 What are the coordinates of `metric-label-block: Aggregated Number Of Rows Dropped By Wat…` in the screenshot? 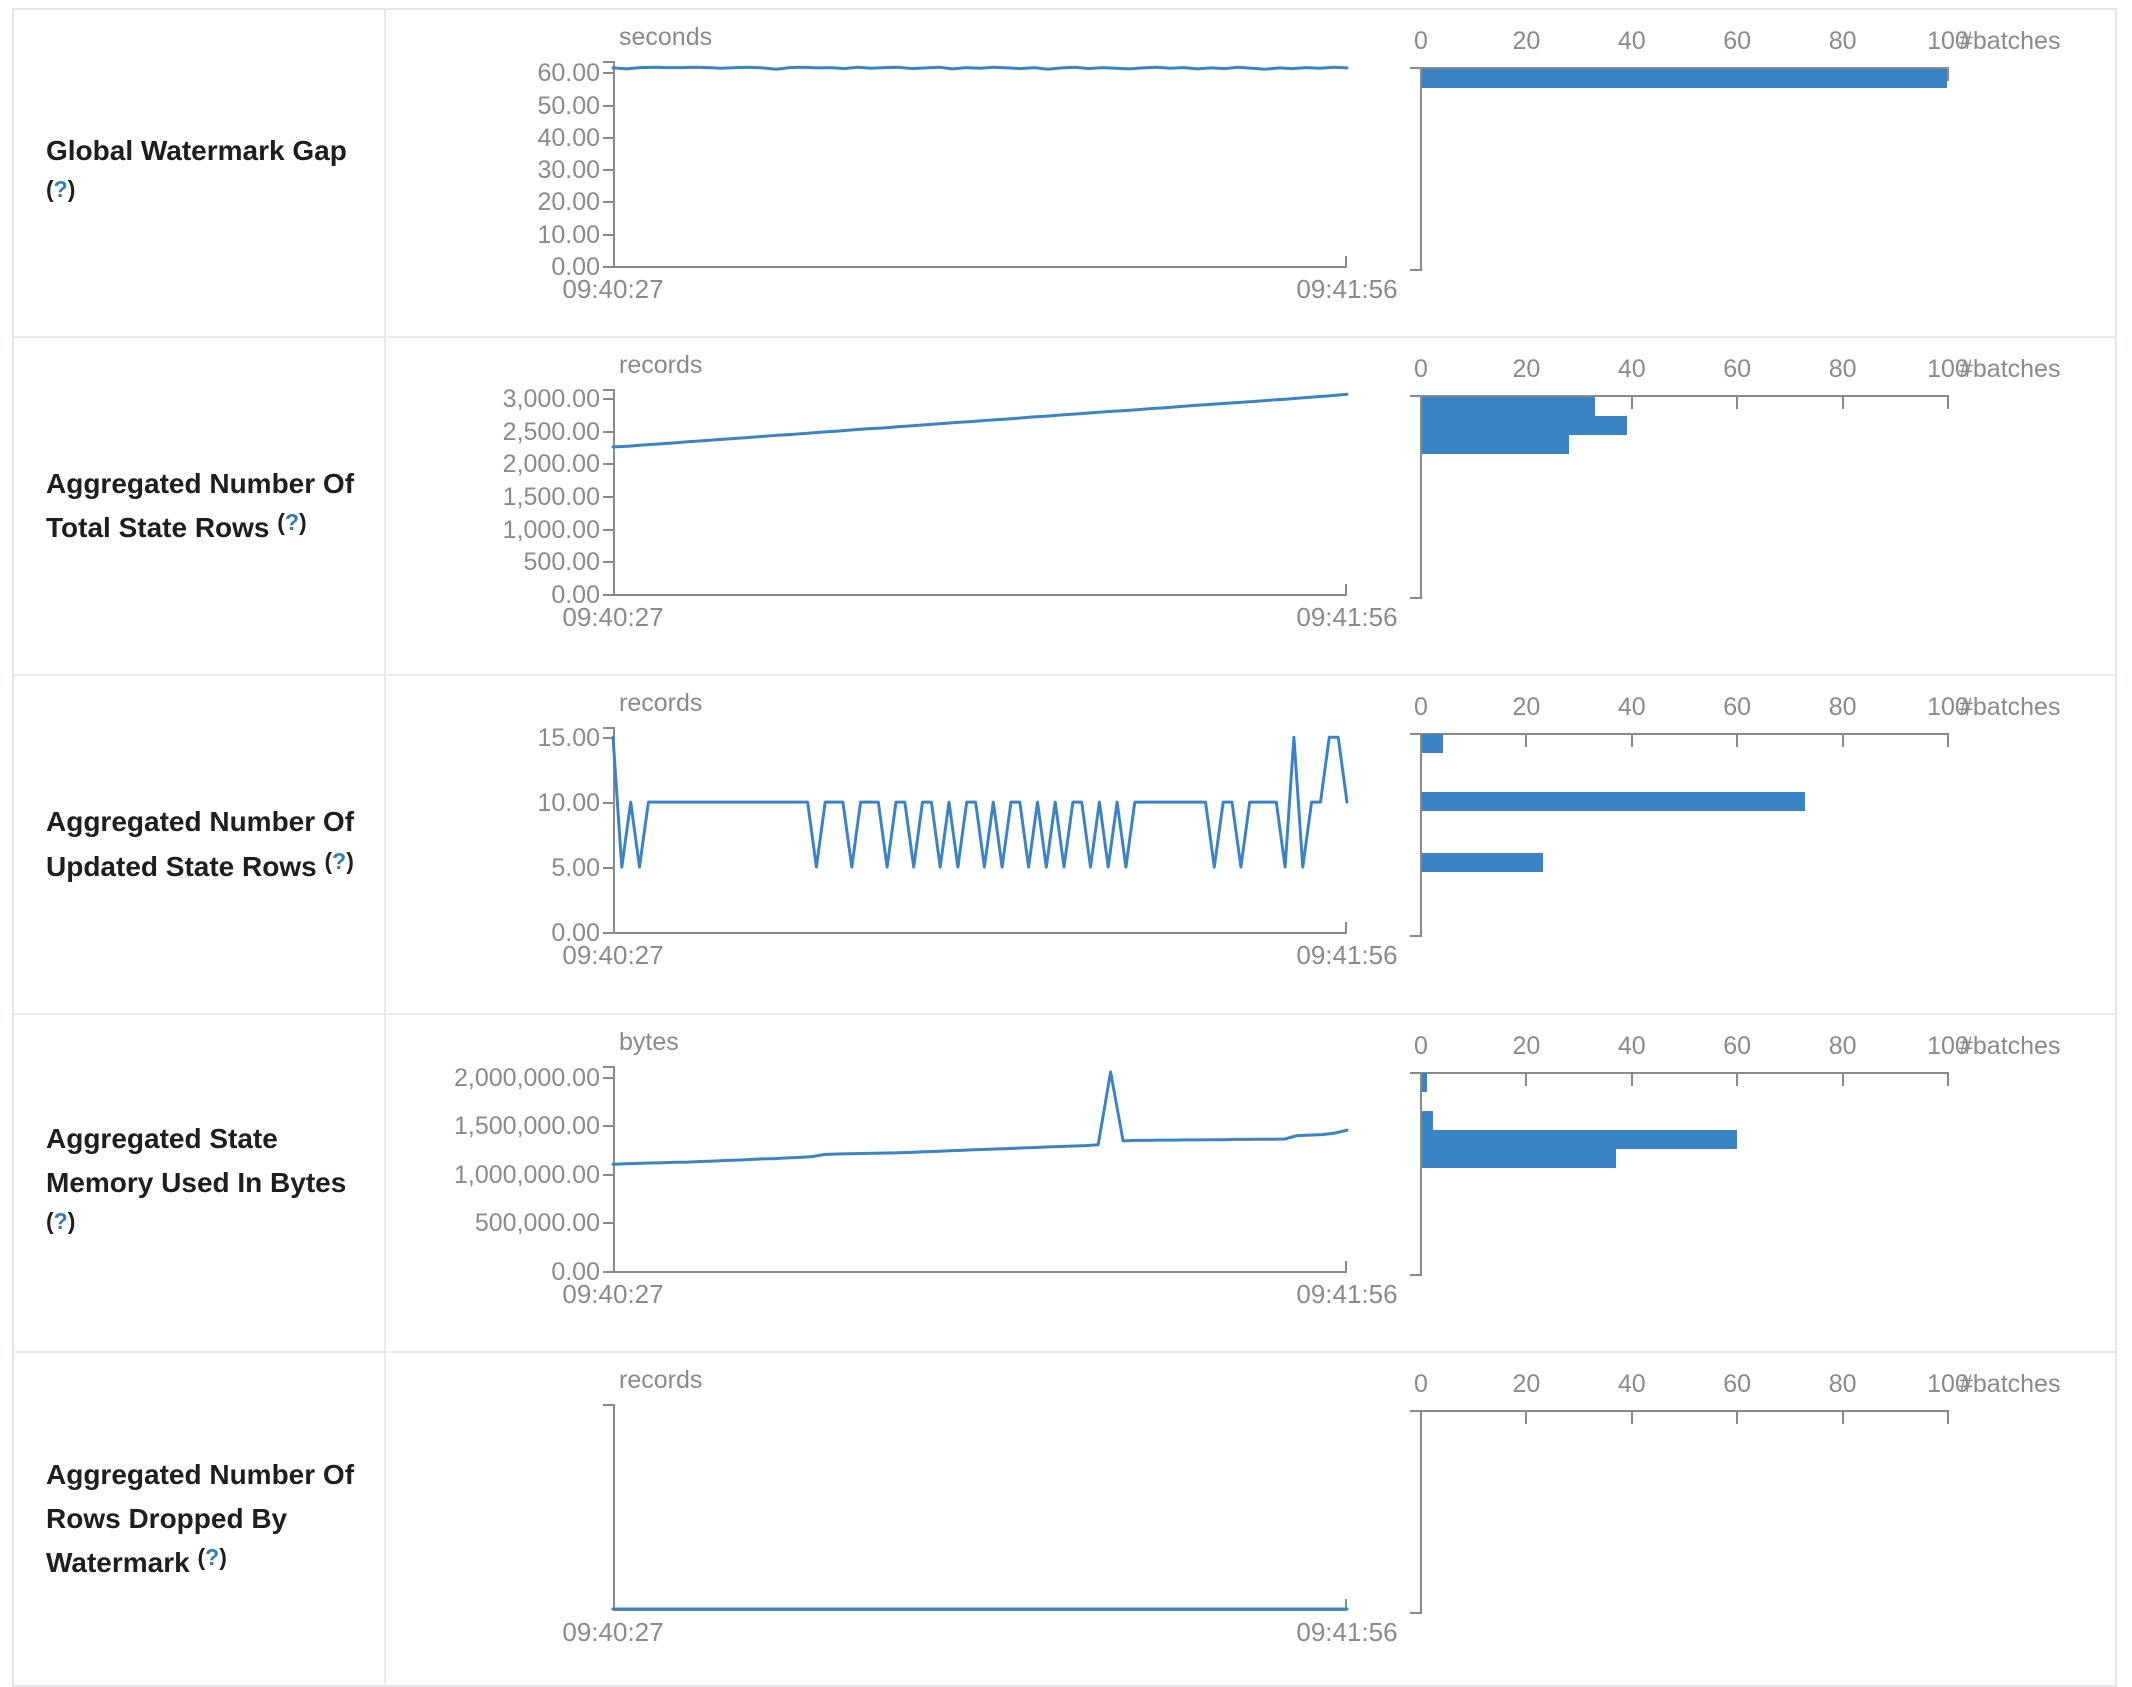 It's located at (199, 1519).